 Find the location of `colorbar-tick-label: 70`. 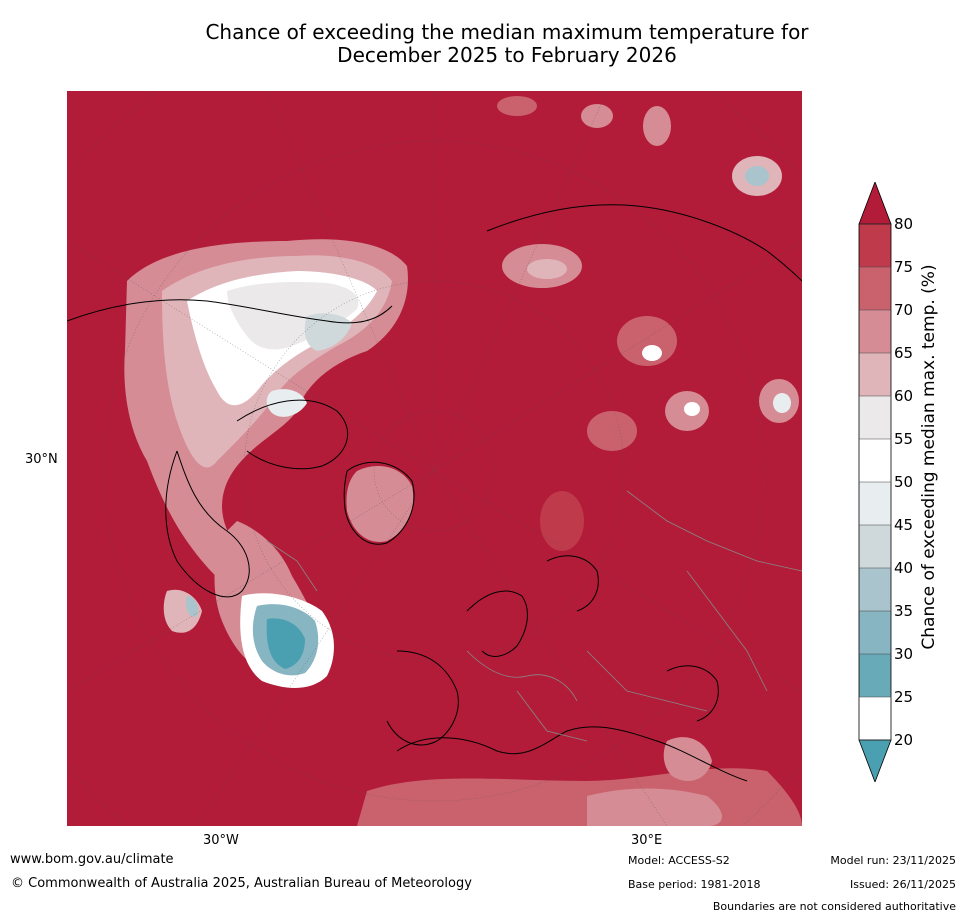

colorbar-tick-label: 70 is located at coordinates (903, 310).